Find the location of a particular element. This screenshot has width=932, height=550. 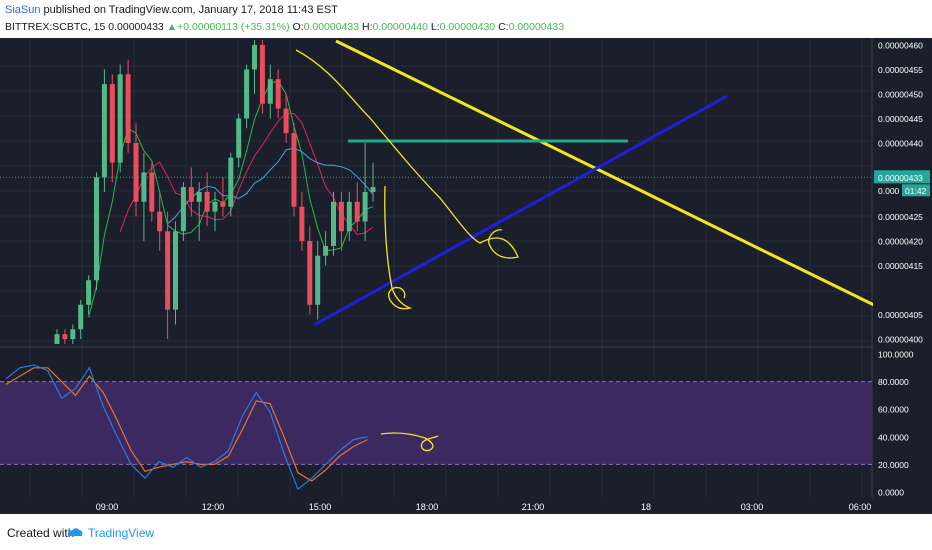

open-label: O: is located at coordinates (298, 27).